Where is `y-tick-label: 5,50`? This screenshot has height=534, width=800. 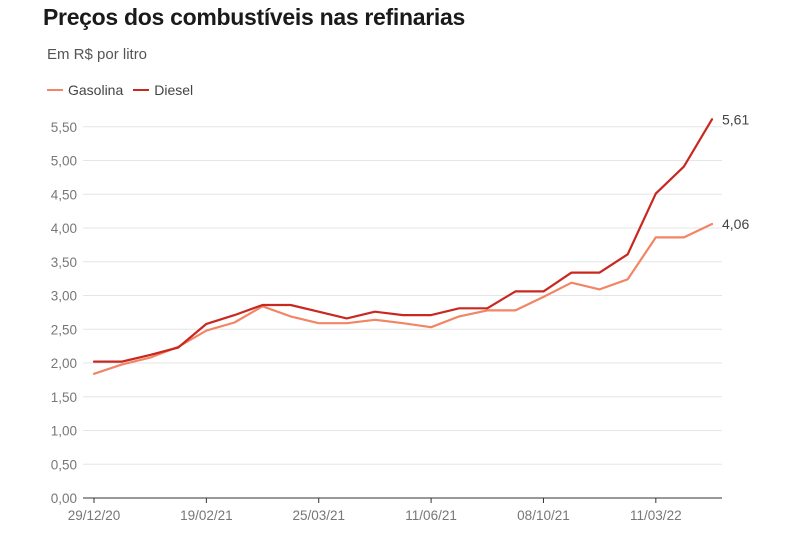 y-tick-label: 5,50 is located at coordinates (64, 127).